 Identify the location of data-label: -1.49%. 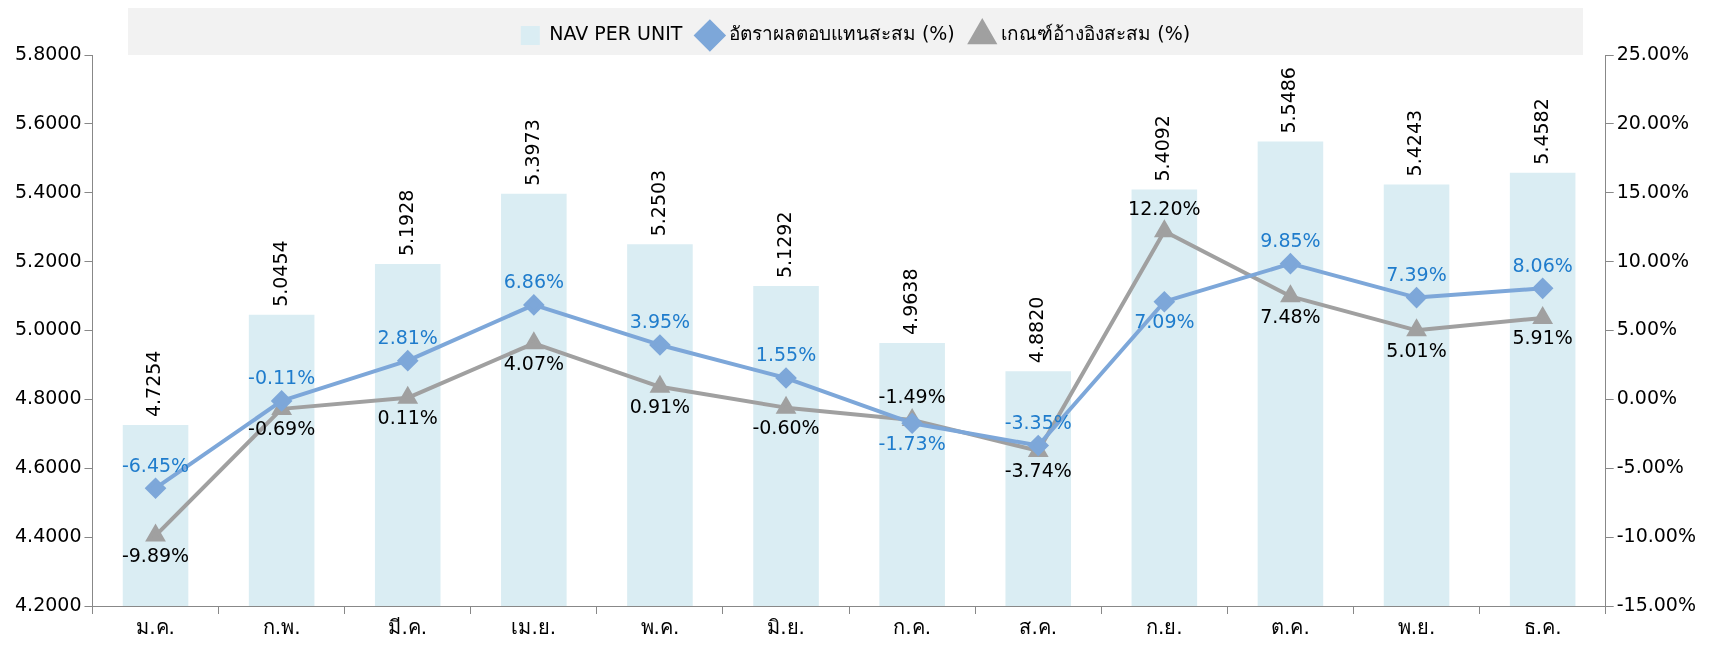
(912, 396).